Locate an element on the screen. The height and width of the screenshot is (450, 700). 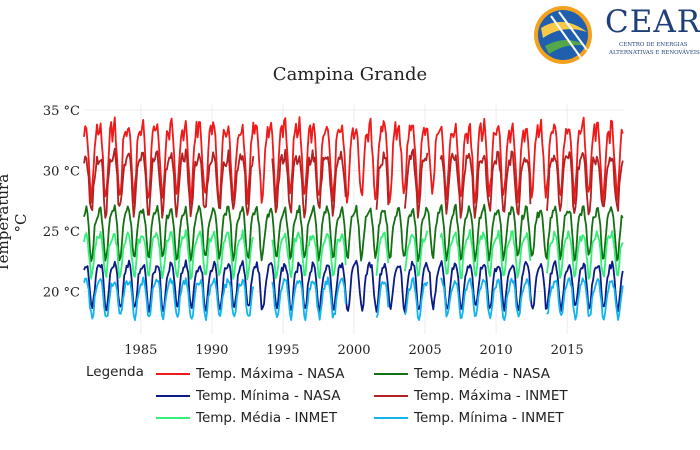
legend-item: Temp. Média - NASA is located at coordinates (462, 374).